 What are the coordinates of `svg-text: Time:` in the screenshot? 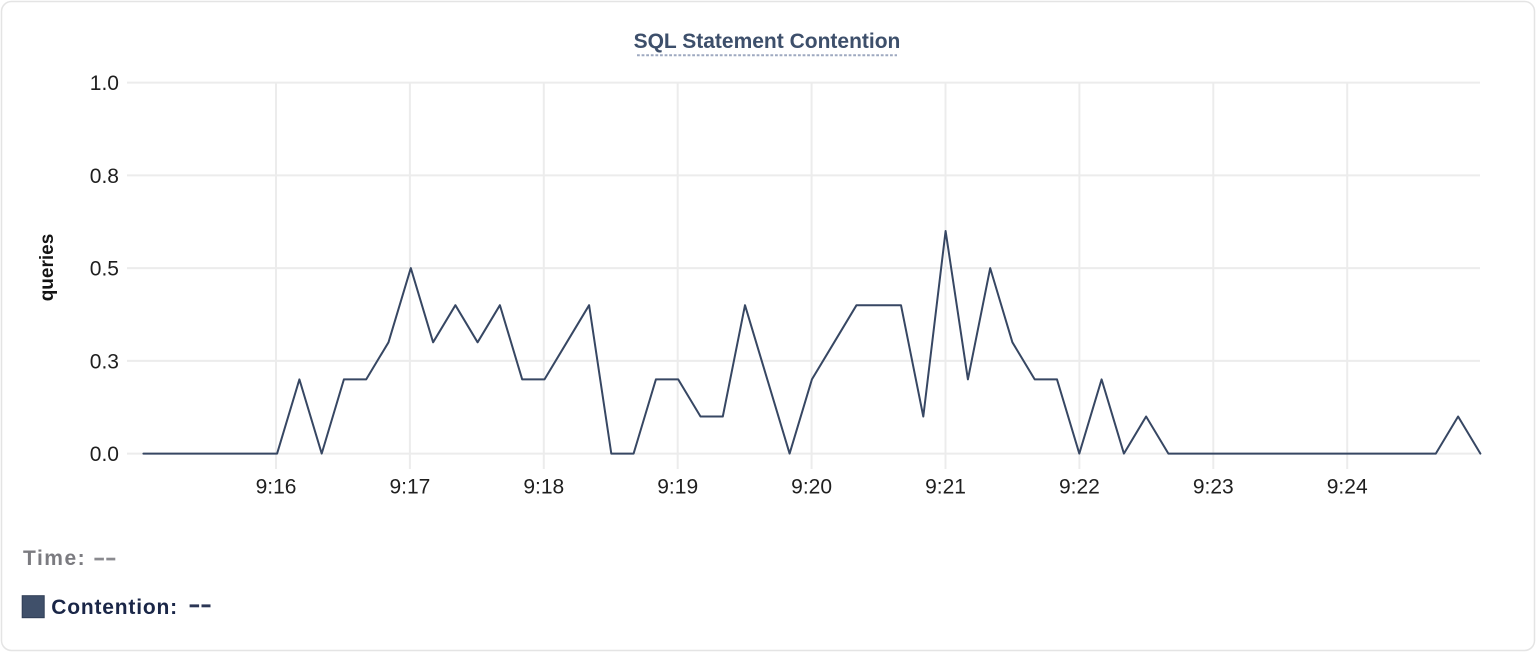 It's located at (54, 558).